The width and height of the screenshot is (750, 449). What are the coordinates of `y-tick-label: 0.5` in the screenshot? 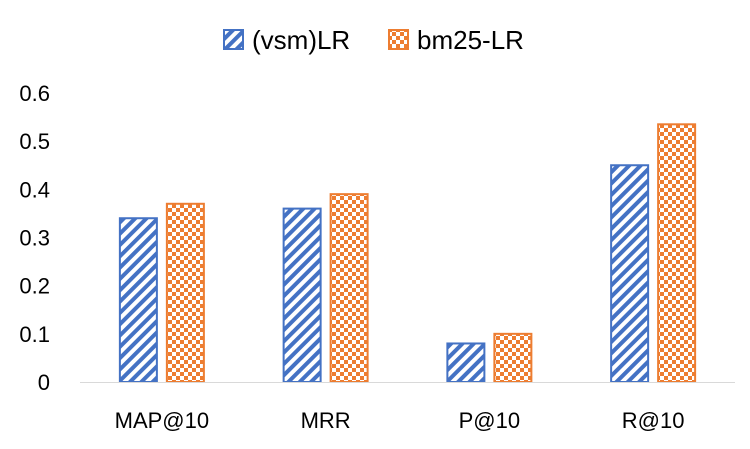 It's located at (34, 141).